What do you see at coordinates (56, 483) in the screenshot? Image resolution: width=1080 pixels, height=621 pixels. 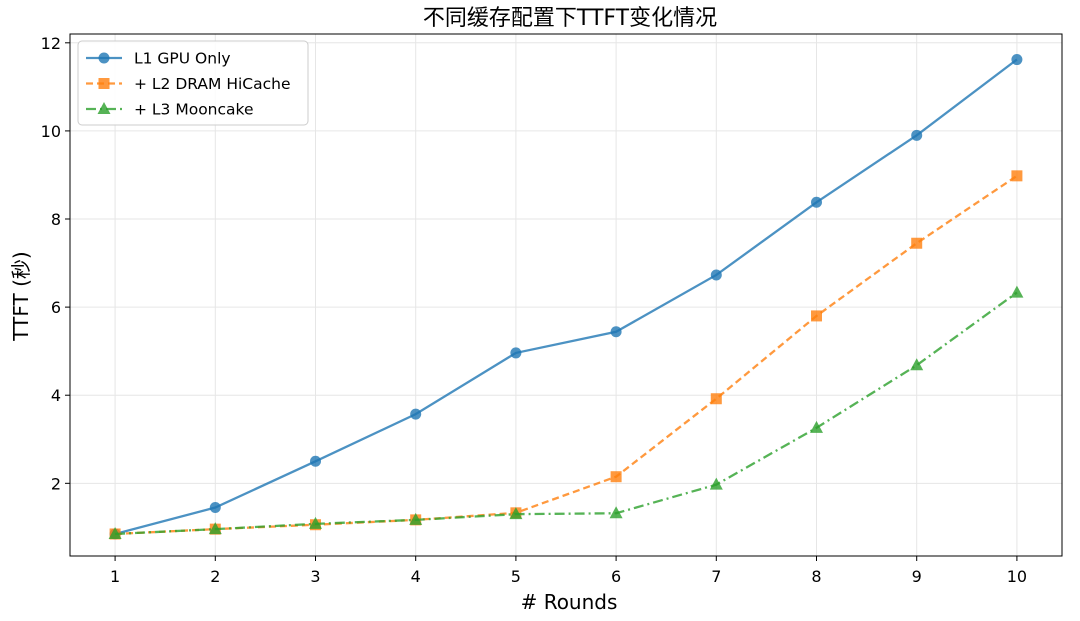 I see `y-tick-label: 2` at bounding box center [56, 483].